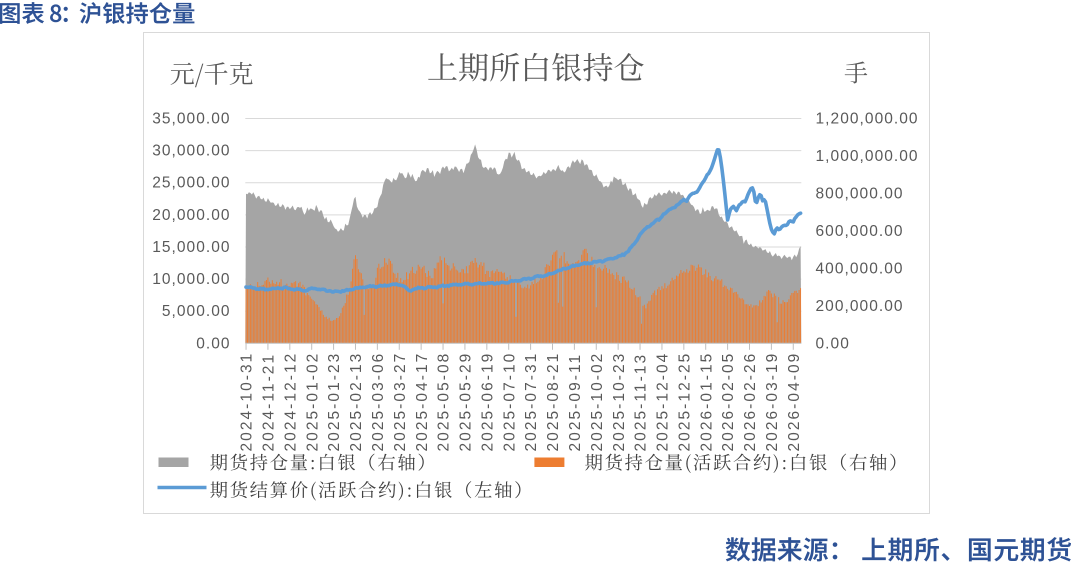 Image resolution: width=1080 pixels, height=570 pixels. I want to click on svg-text: 35,000.00, so click(191, 119).